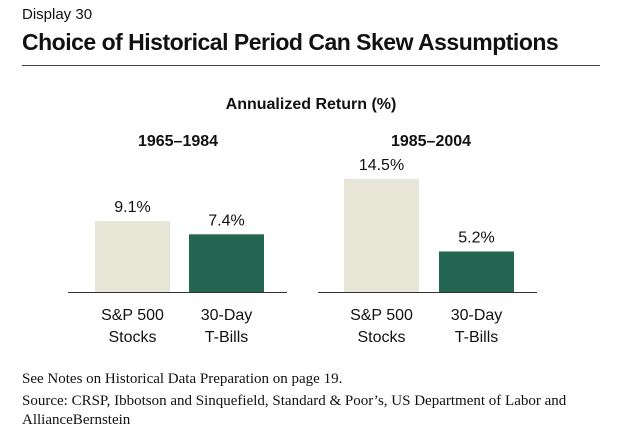 This screenshot has width=640, height=438. What do you see at coordinates (178, 141) in the screenshot?
I see `period-label: 1965–1984` at bounding box center [178, 141].